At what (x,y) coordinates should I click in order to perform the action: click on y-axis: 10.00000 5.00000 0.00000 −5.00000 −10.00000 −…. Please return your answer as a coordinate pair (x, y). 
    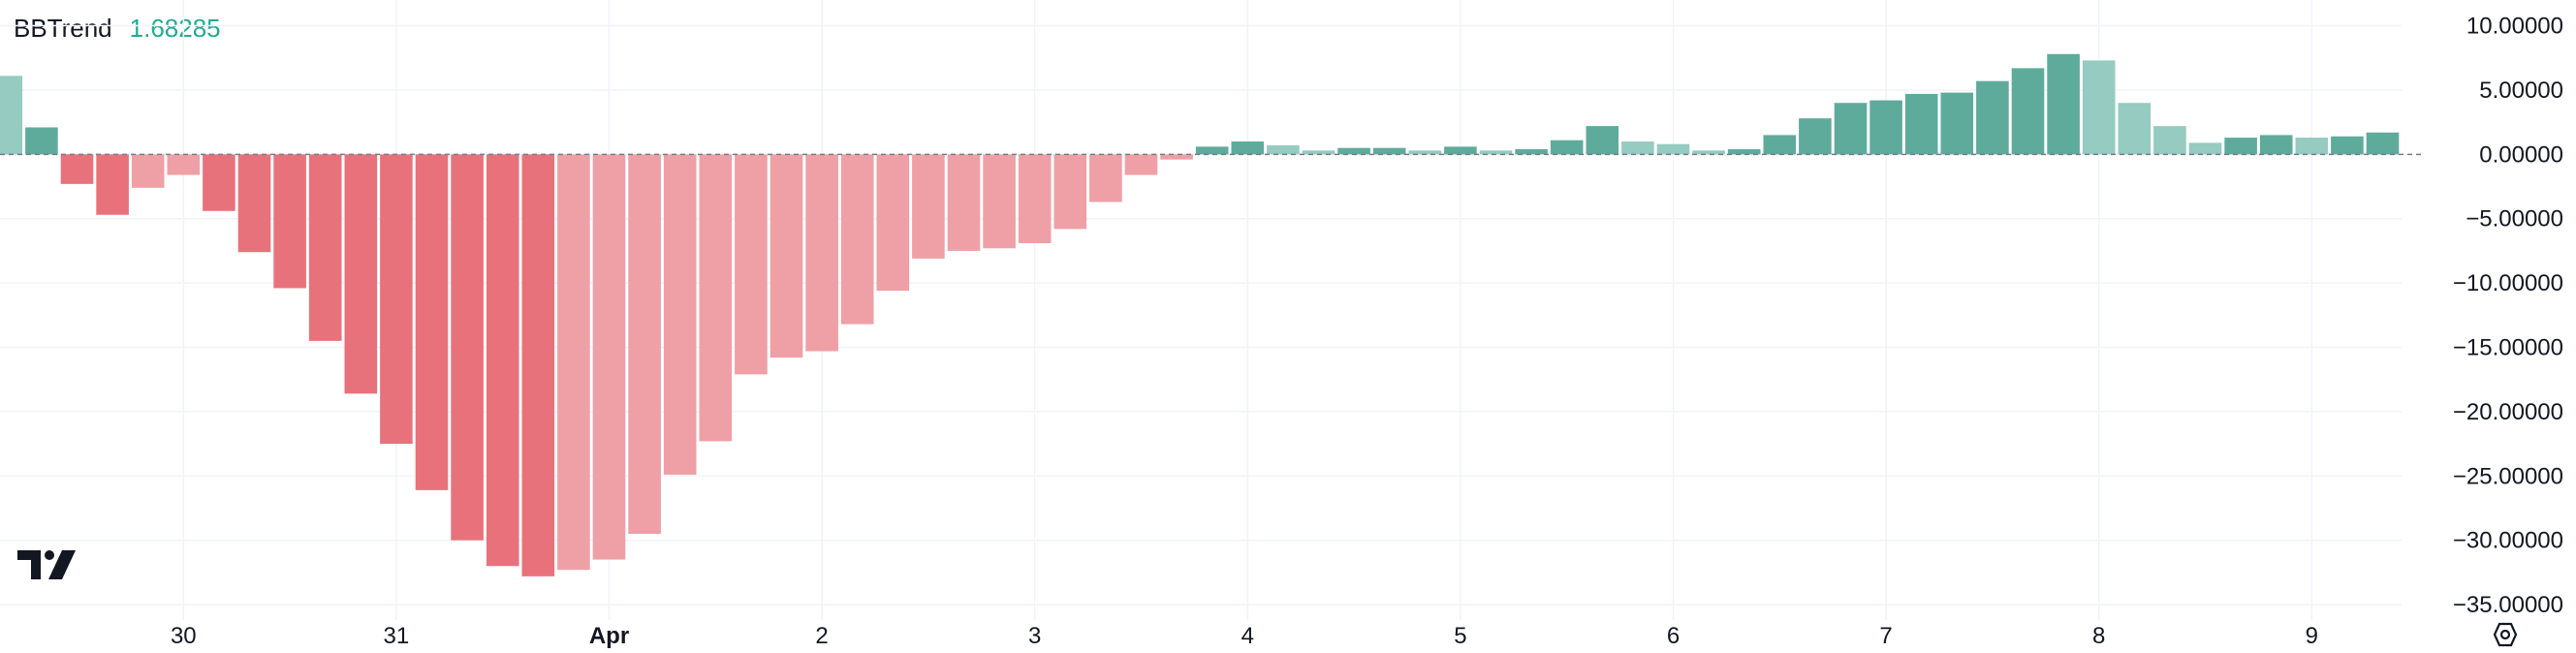
    Looking at the image, I should click on (2508, 316).